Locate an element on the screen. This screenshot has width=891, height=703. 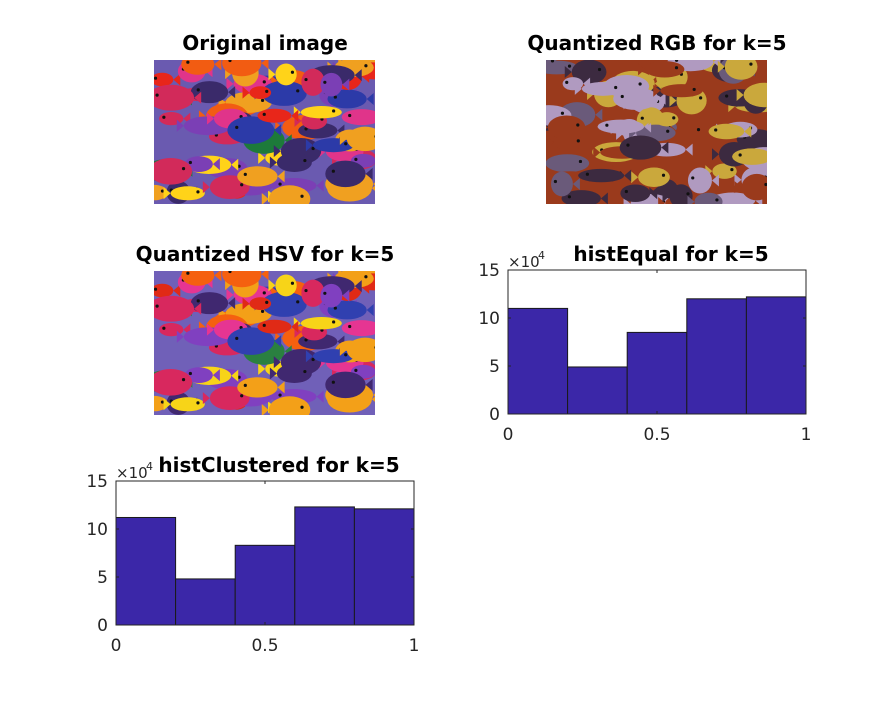
hist-clustered-exponent-label: ×10 is located at coordinates (132, 473).